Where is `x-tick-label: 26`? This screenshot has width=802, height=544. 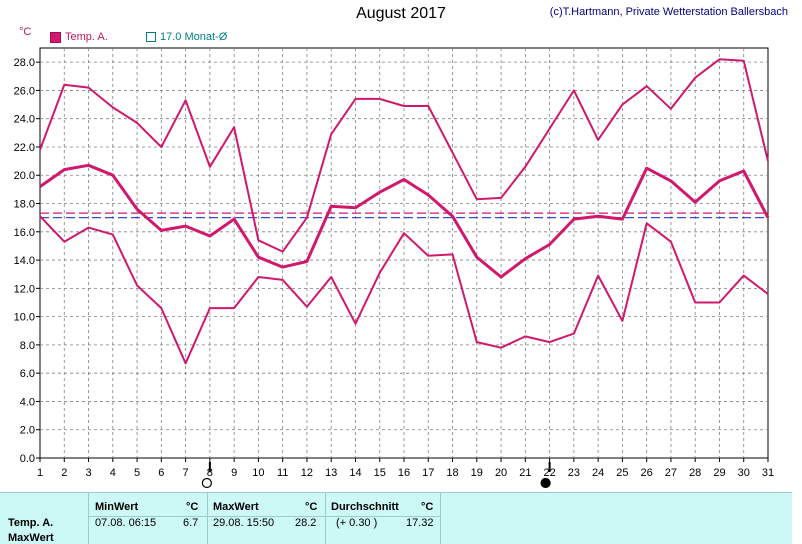 x-tick-label: 26 is located at coordinates (647, 473).